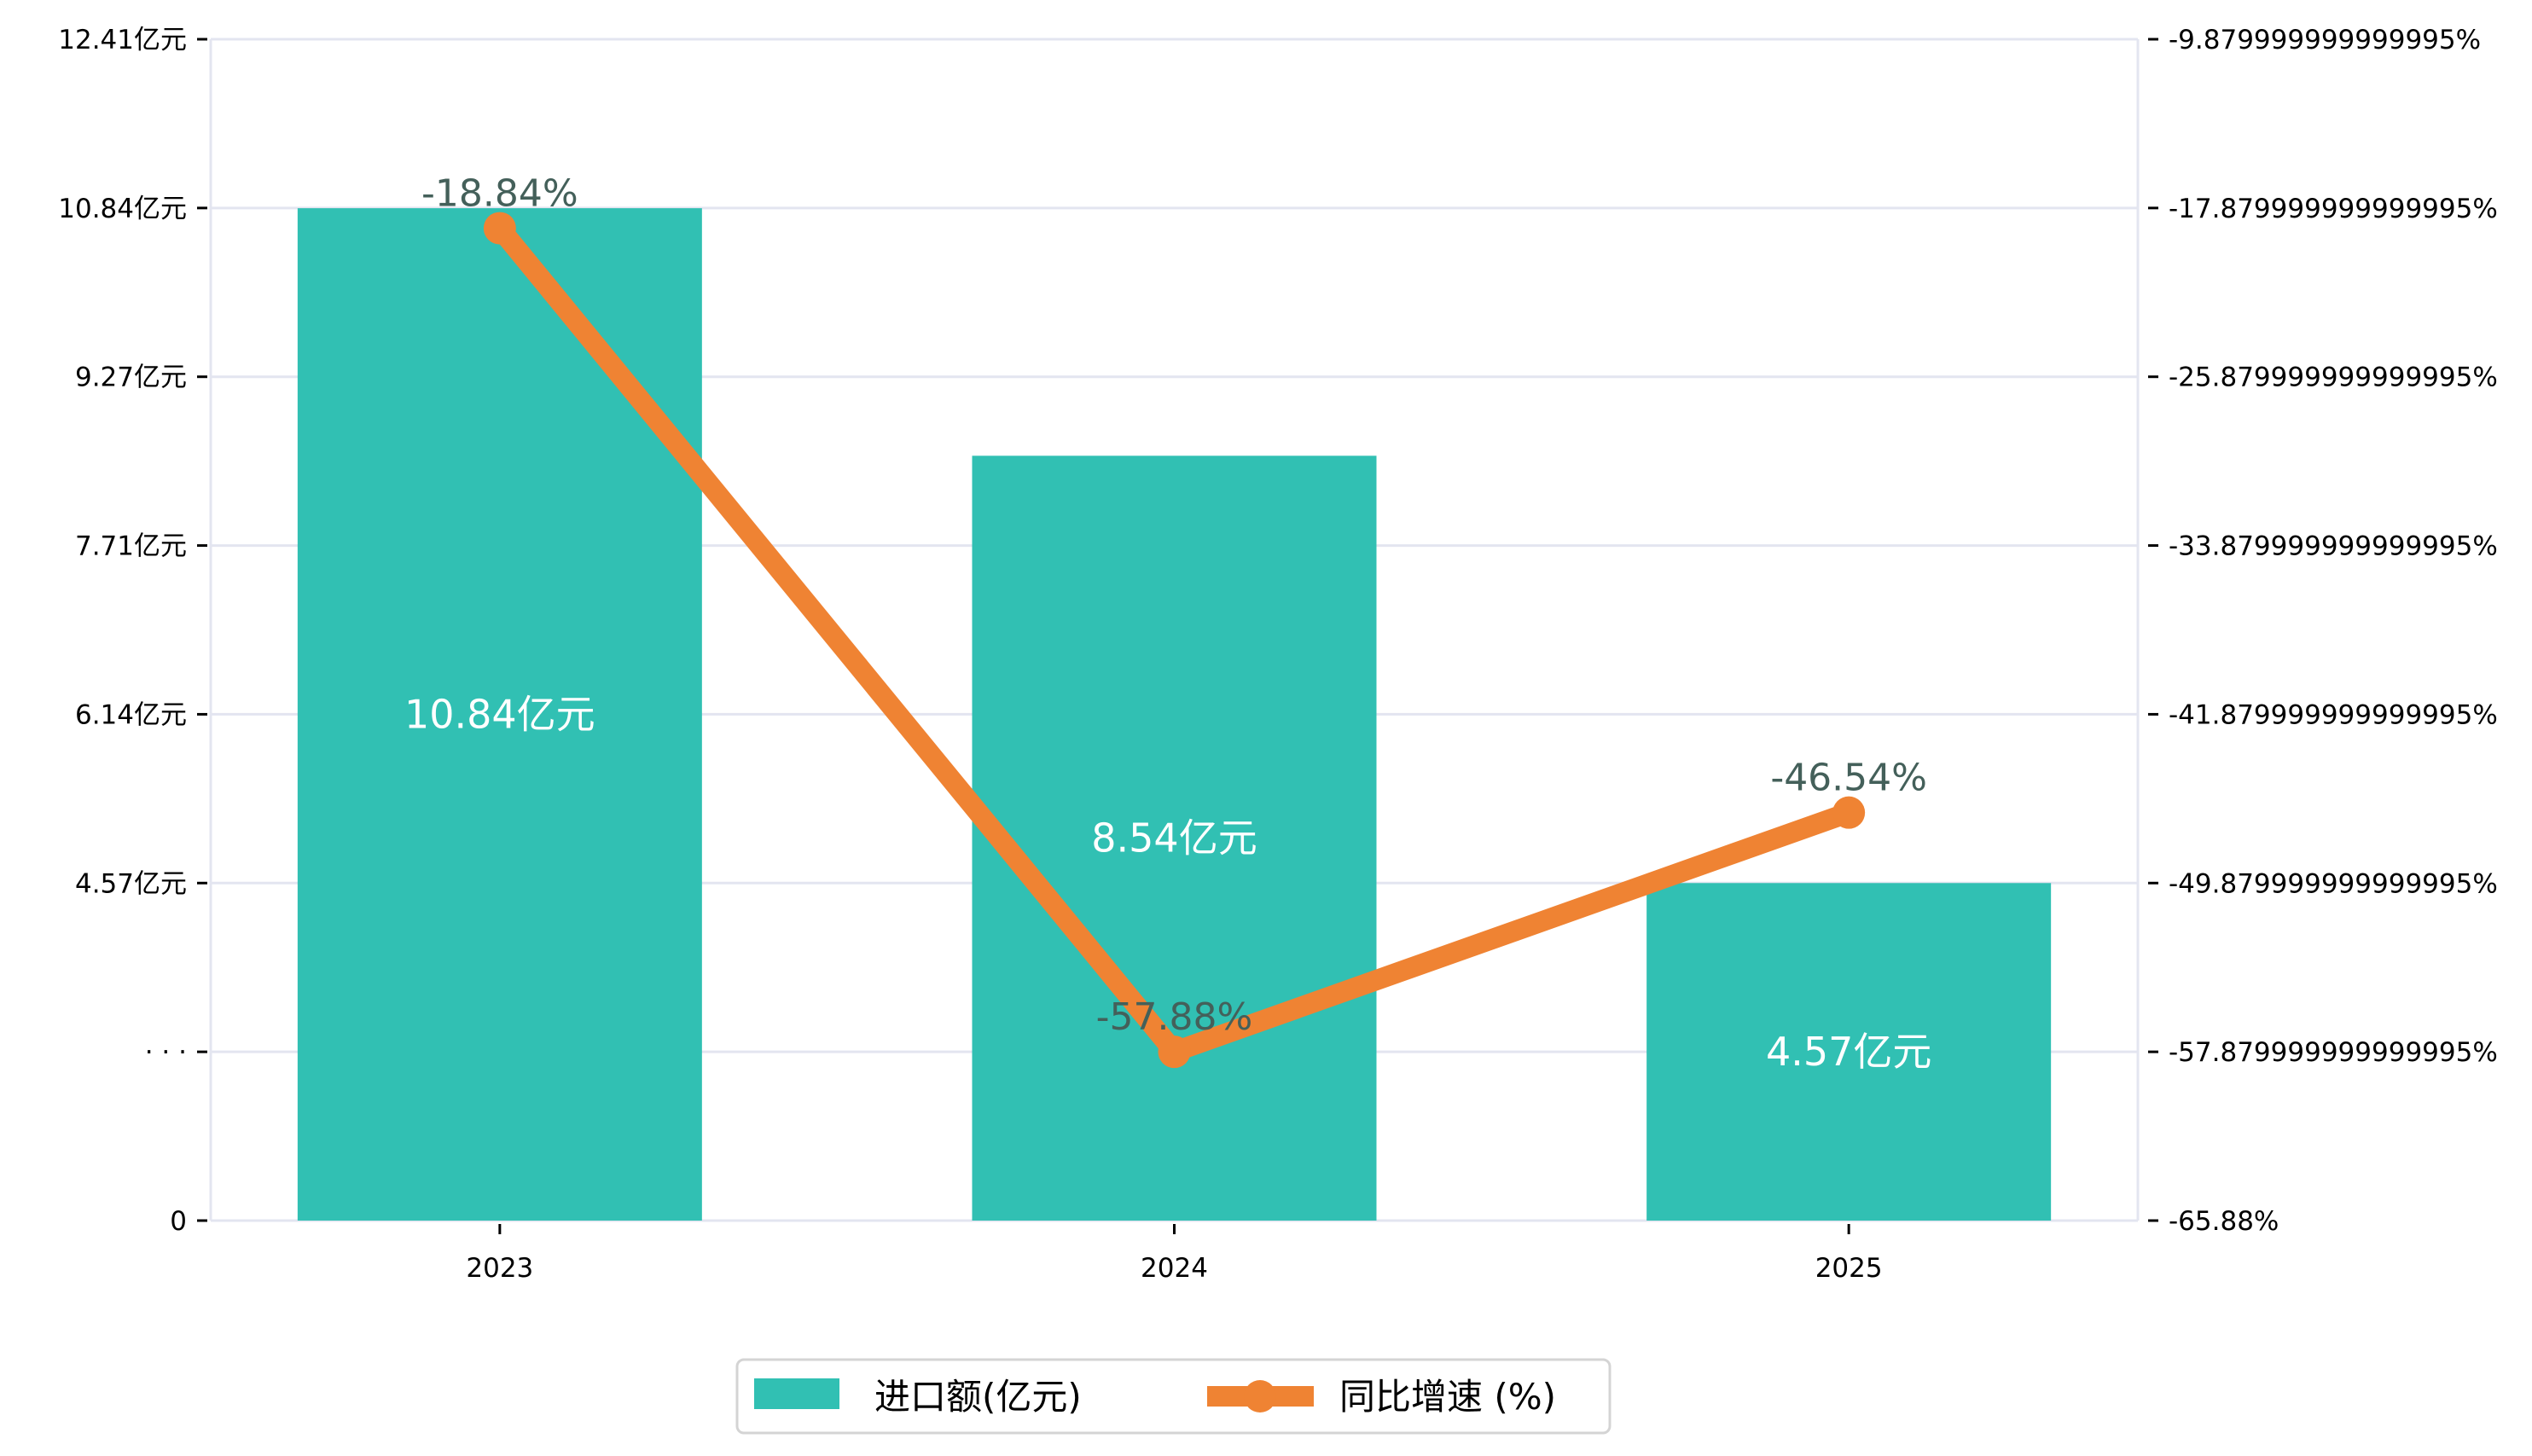  I want to click on bar-value-label: 4.57亿元, so click(1848, 1052).